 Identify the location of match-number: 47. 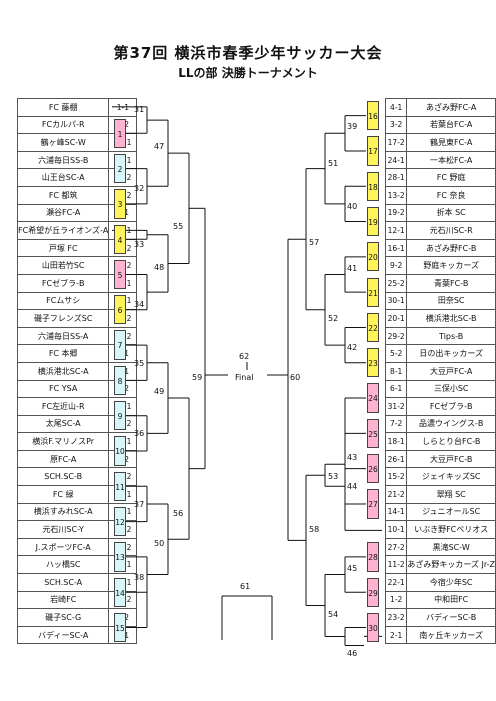
(159, 147).